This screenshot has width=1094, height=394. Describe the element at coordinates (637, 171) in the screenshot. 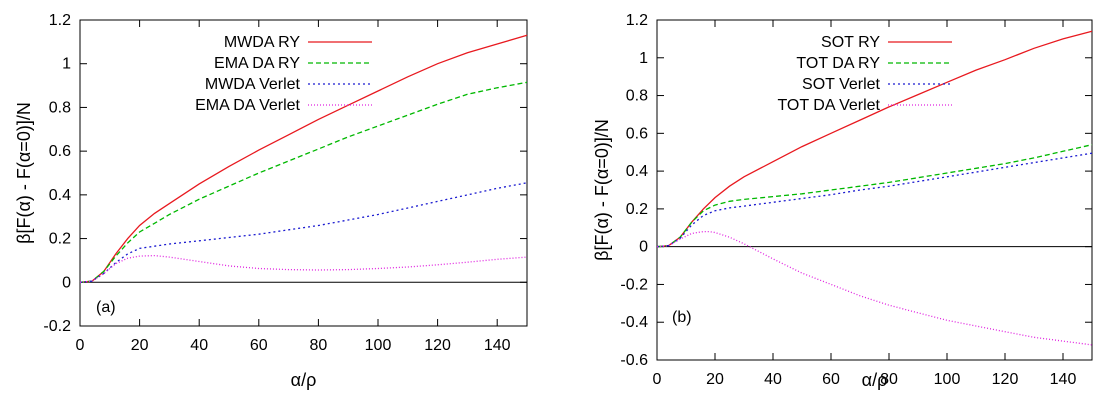

I see `panel-b-y-tick-label: 0.4` at that location.